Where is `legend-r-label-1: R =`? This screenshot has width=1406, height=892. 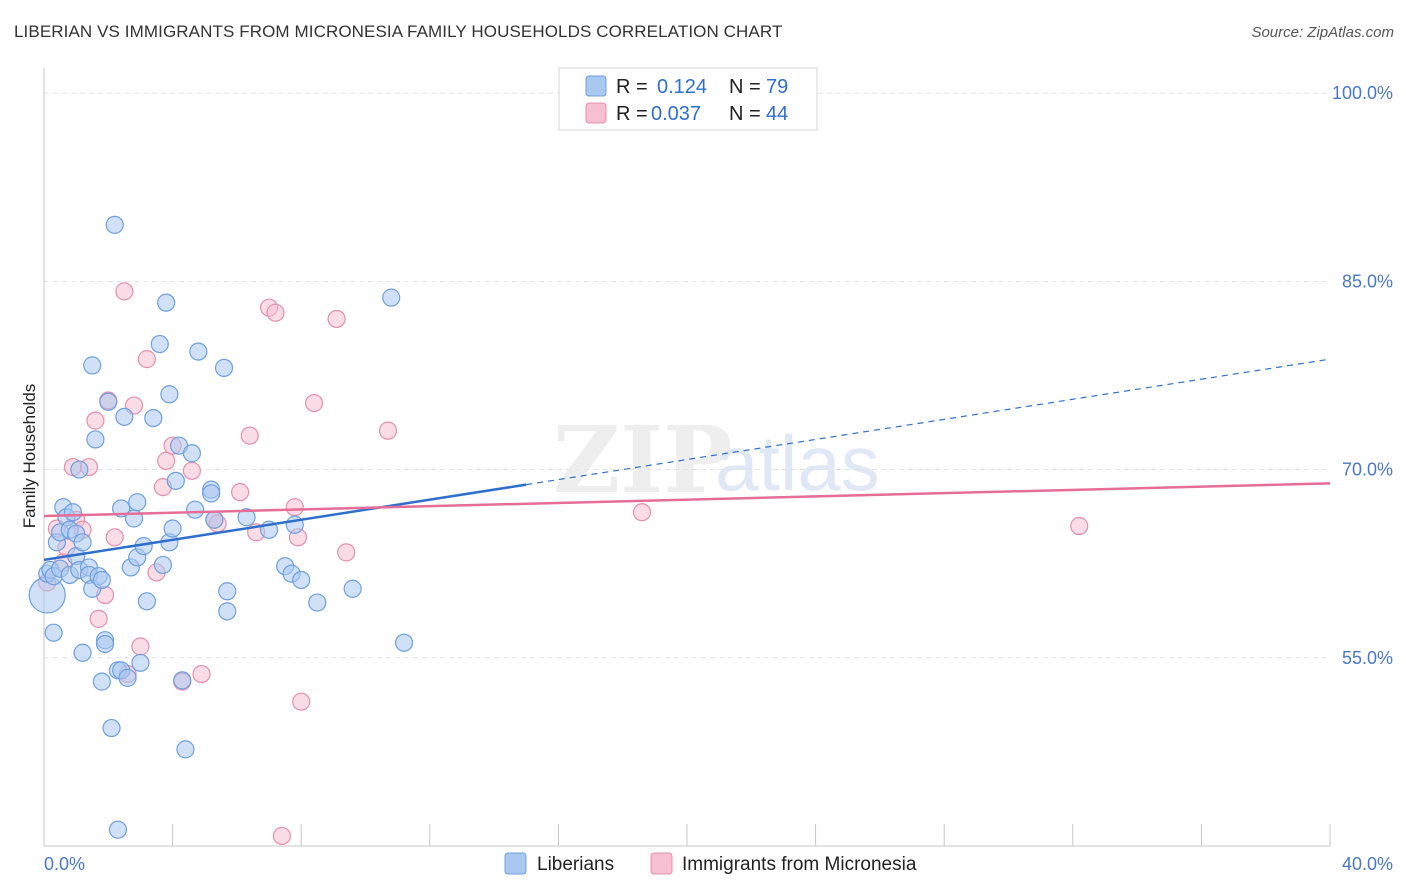
legend-r-label-1: R = is located at coordinates (634, 87).